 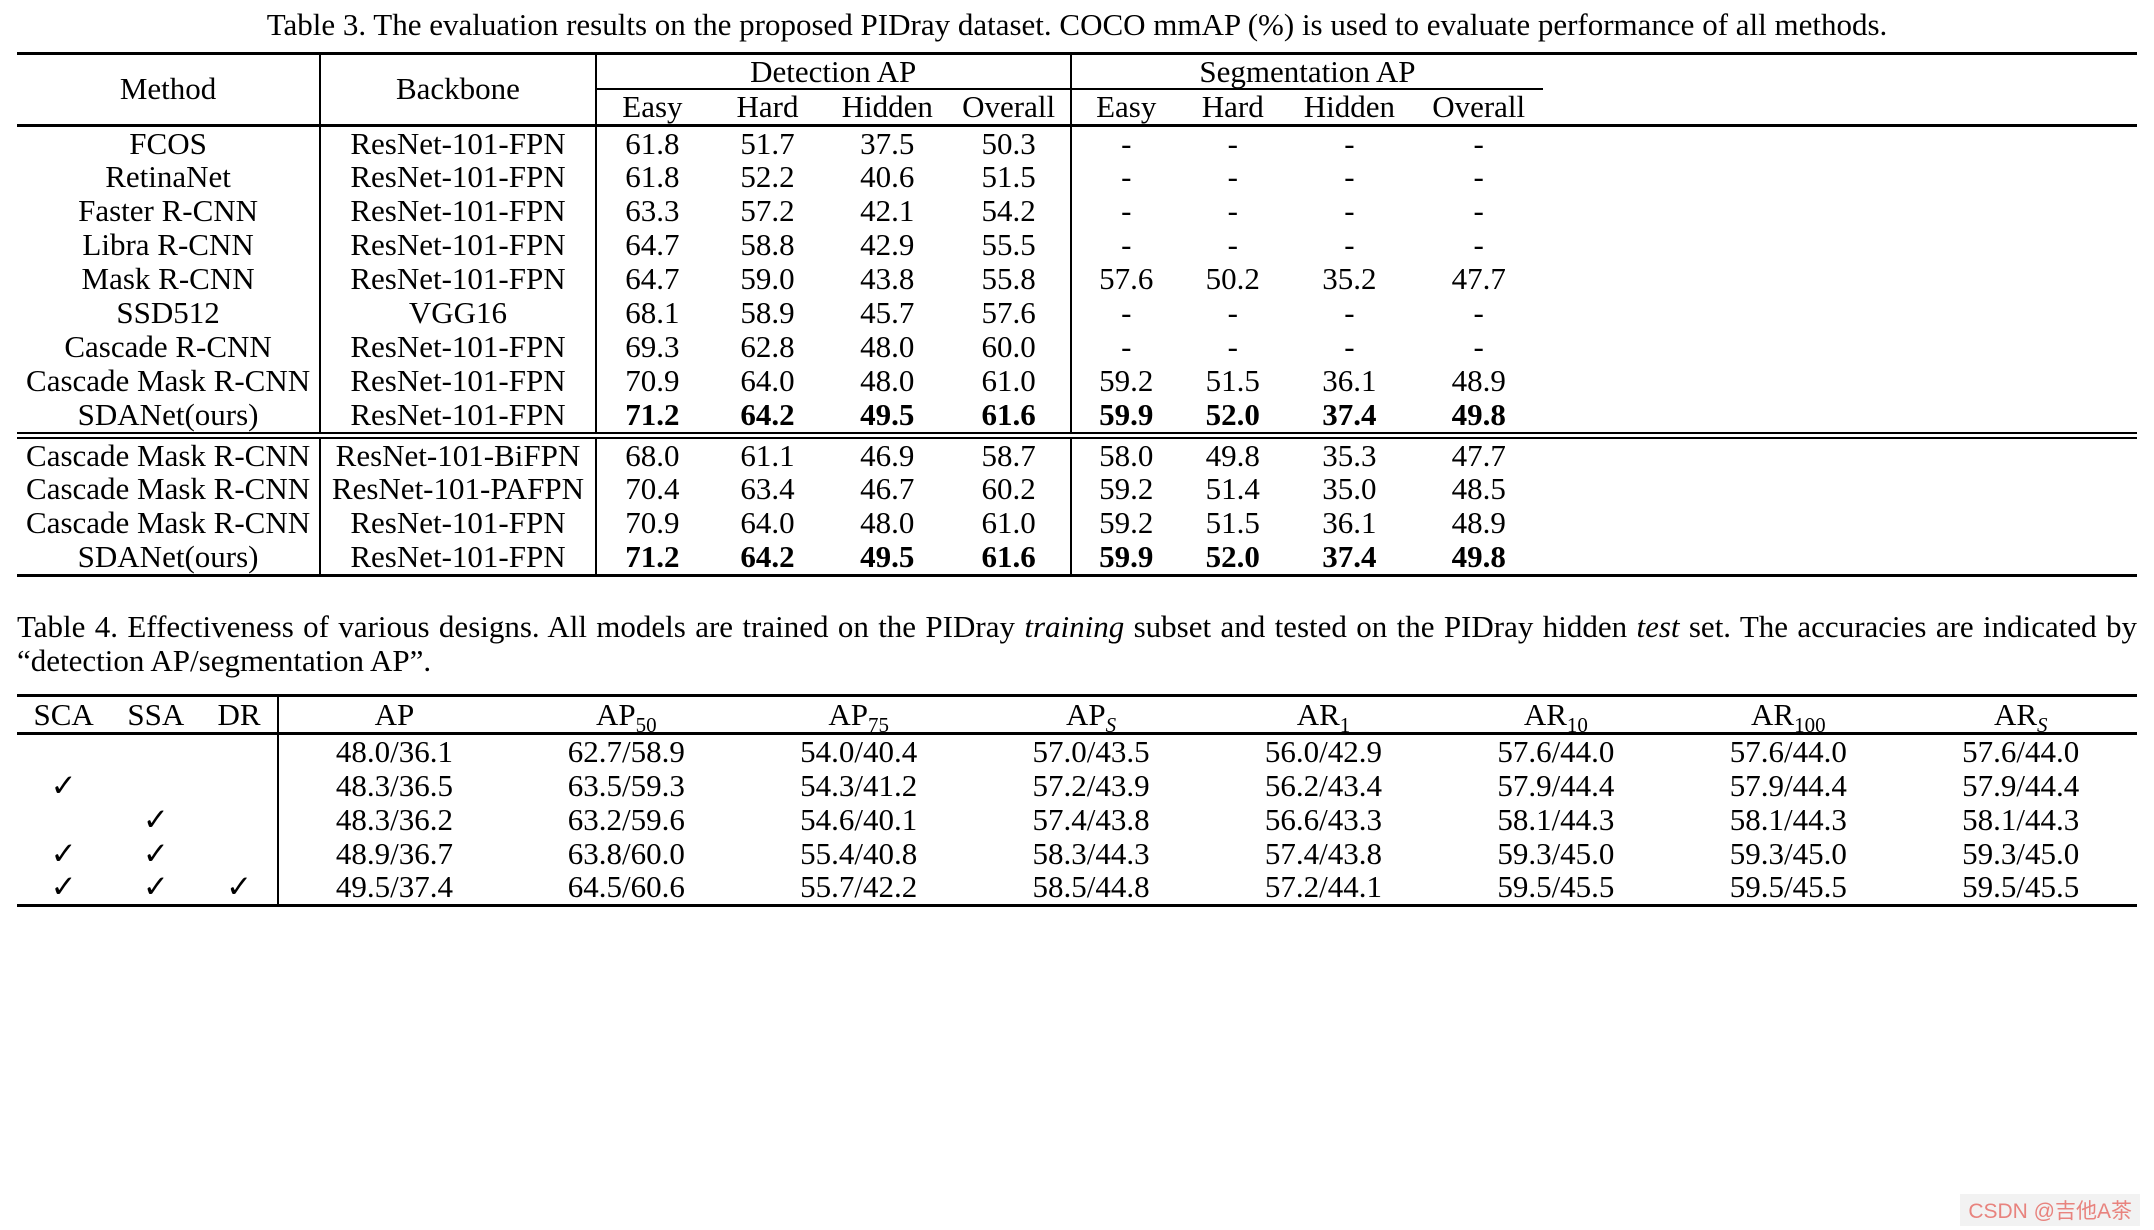 I want to click on table3-row: SSD512 VGG16 68.1 58.9 45.7 57.6 - - - -, so click(x=1077, y=313).